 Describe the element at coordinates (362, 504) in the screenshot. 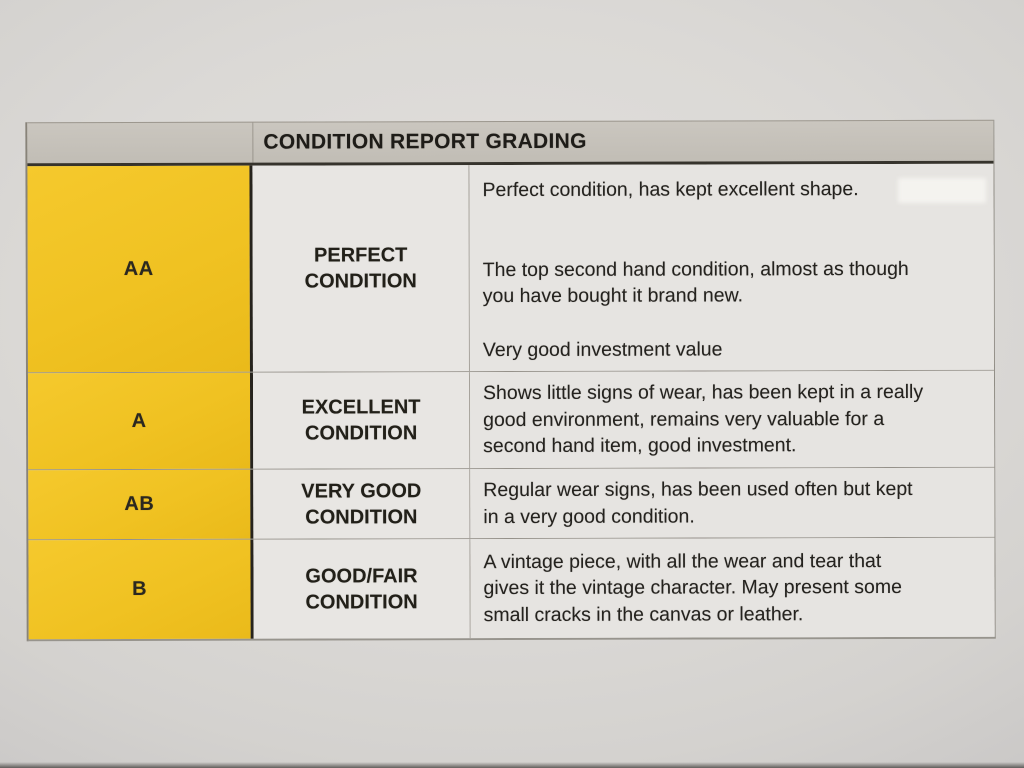

I see `condition-cell: VERY GOOD CONDITION` at that location.